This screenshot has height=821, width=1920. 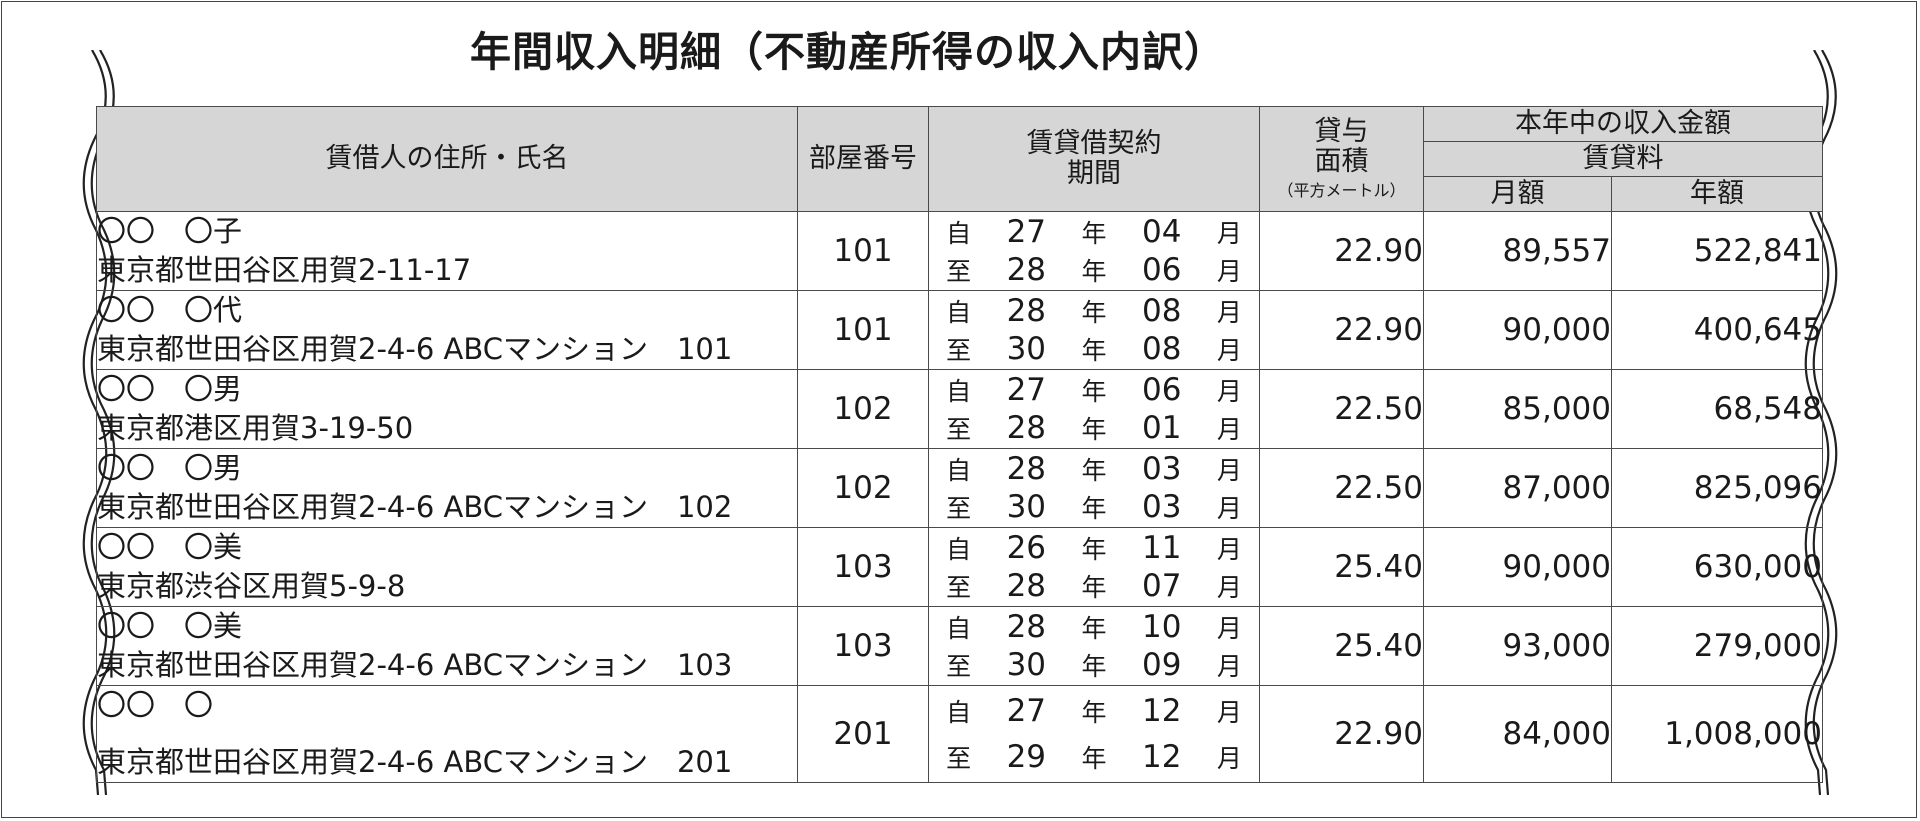 What do you see at coordinates (1717, 409) in the screenshot?
I see `annual-rent: 68,548` at bounding box center [1717, 409].